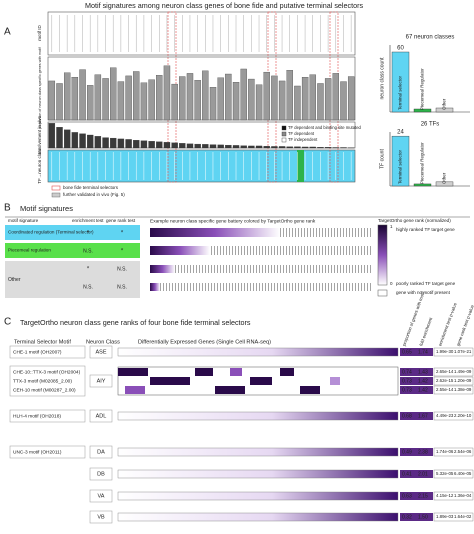 Image resolution: width=474 pixels, height=534 pixels. I want to click on stat-value: 5.32e-05, so click(445, 473).